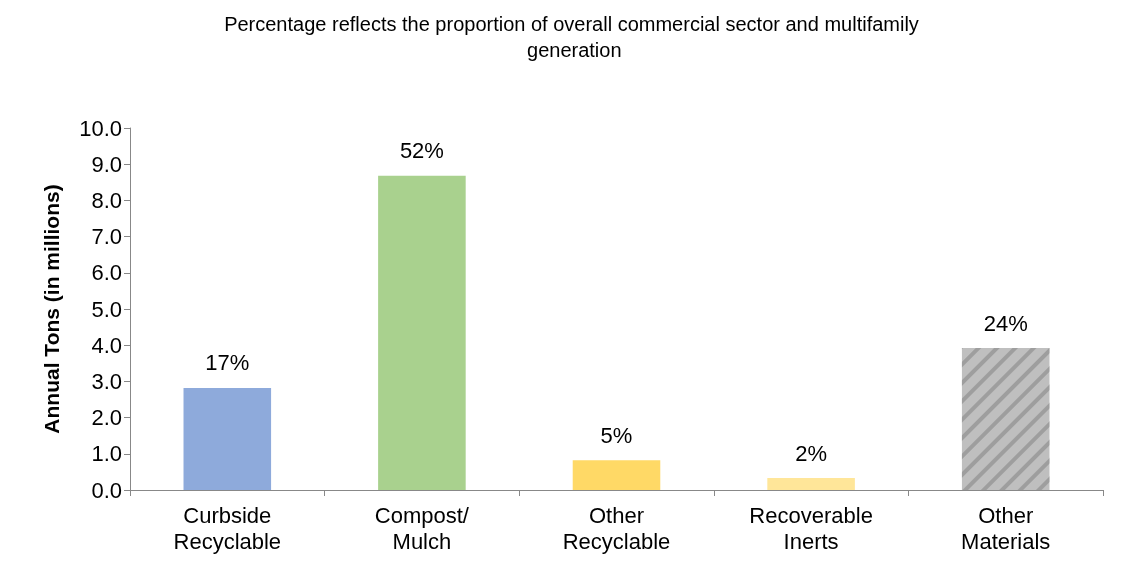 This screenshot has height=572, width=1143. What do you see at coordinates (227, 528) in the screenshot?
I see `x-tick-label: Curbside Recyclable` at bounding box center [227, 528].